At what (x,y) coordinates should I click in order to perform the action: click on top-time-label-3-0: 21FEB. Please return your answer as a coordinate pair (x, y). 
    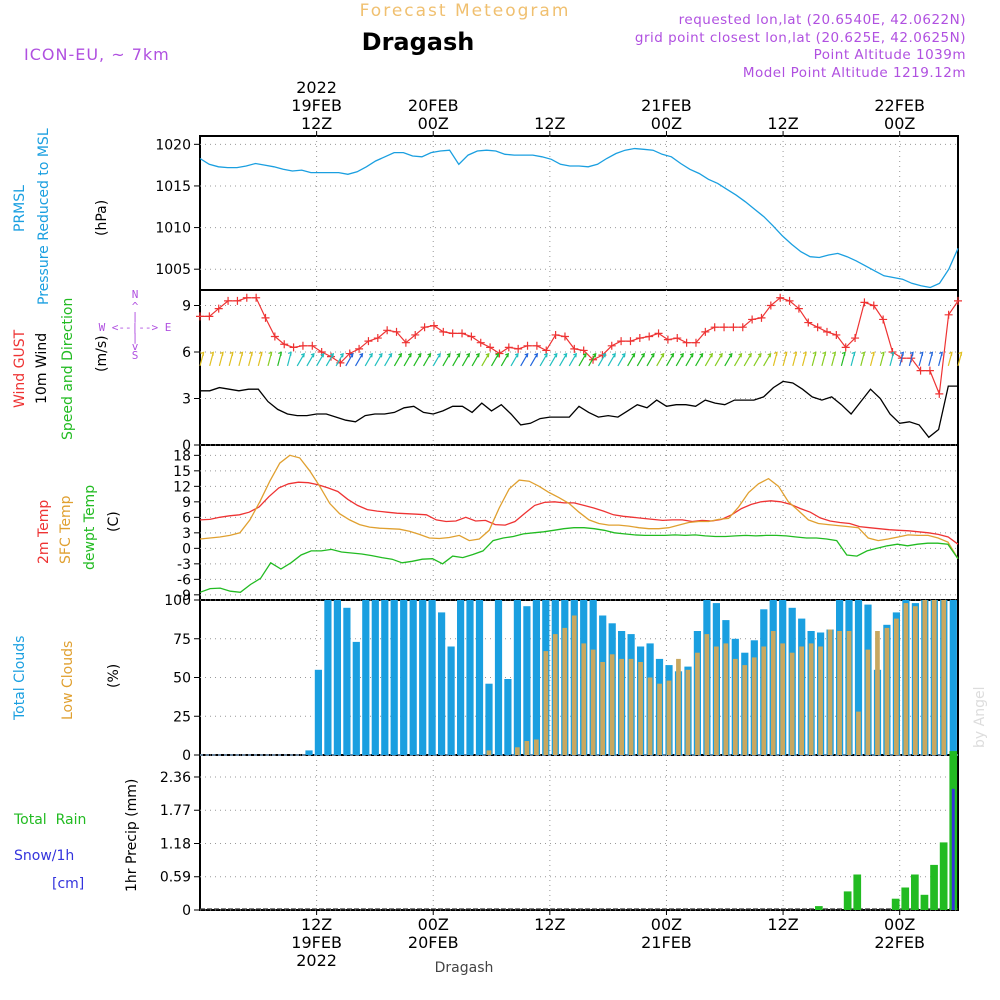
    Looking at the image, I should click on (666, 105).